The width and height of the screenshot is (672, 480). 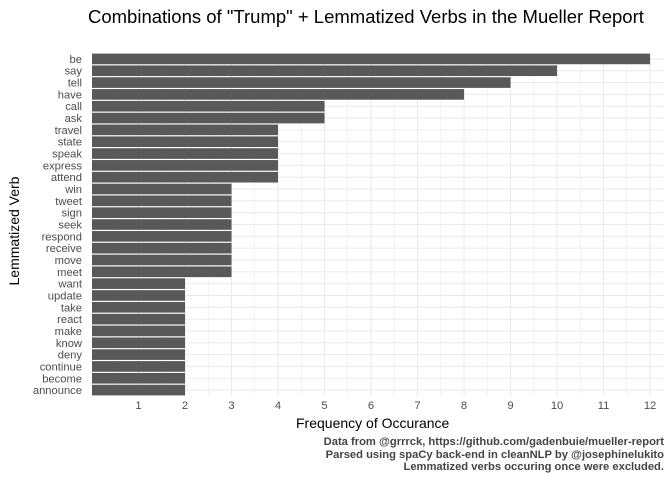 What do you see at coordinates (395, 406) in the screenshot?
I see `x-tick-labels: 1 2 3 4 5 6 7 8 9 10 11 12` at bounding box center [395, 406].